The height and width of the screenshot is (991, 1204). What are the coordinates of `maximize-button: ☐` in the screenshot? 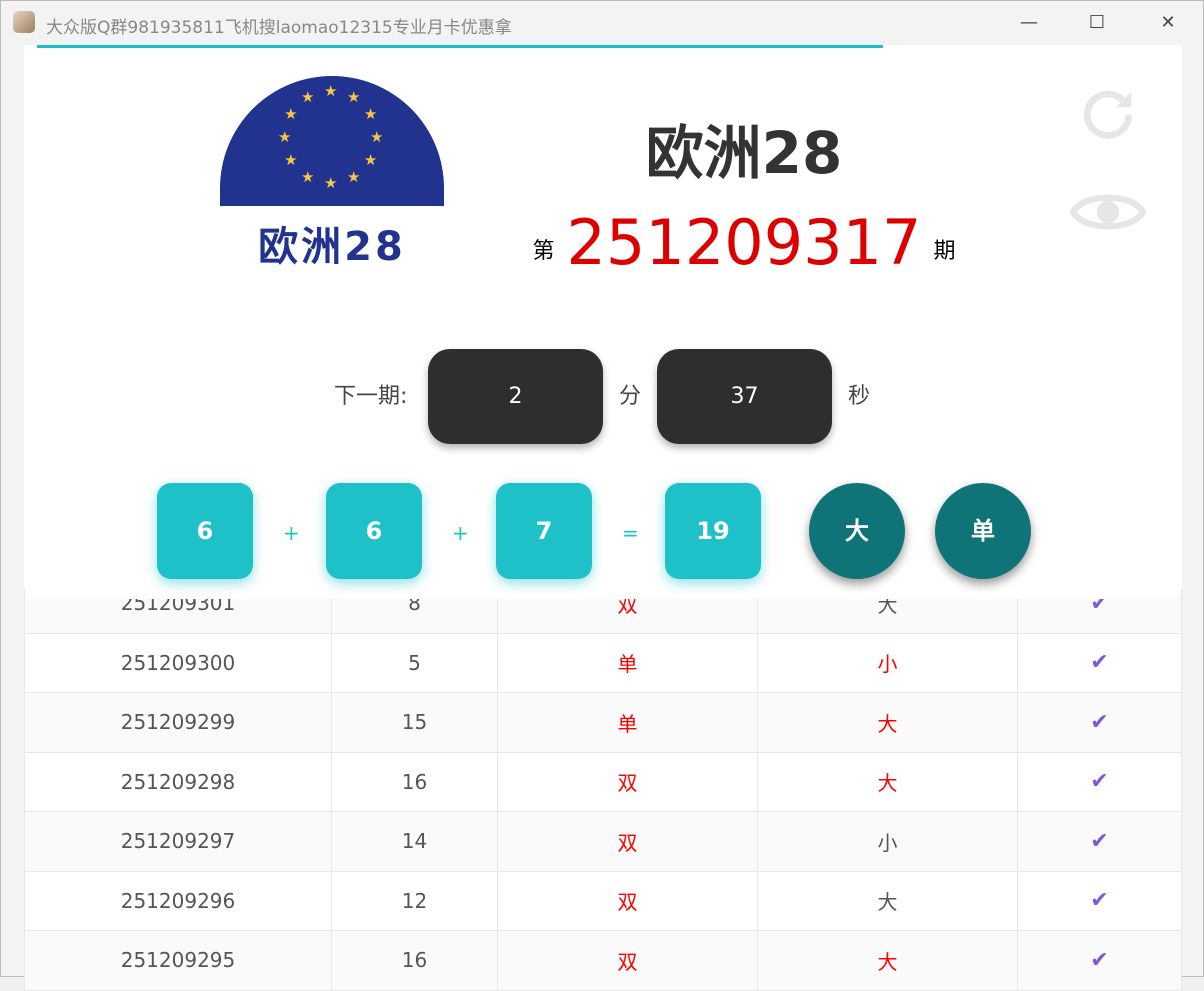 It's located at (1097, 22).